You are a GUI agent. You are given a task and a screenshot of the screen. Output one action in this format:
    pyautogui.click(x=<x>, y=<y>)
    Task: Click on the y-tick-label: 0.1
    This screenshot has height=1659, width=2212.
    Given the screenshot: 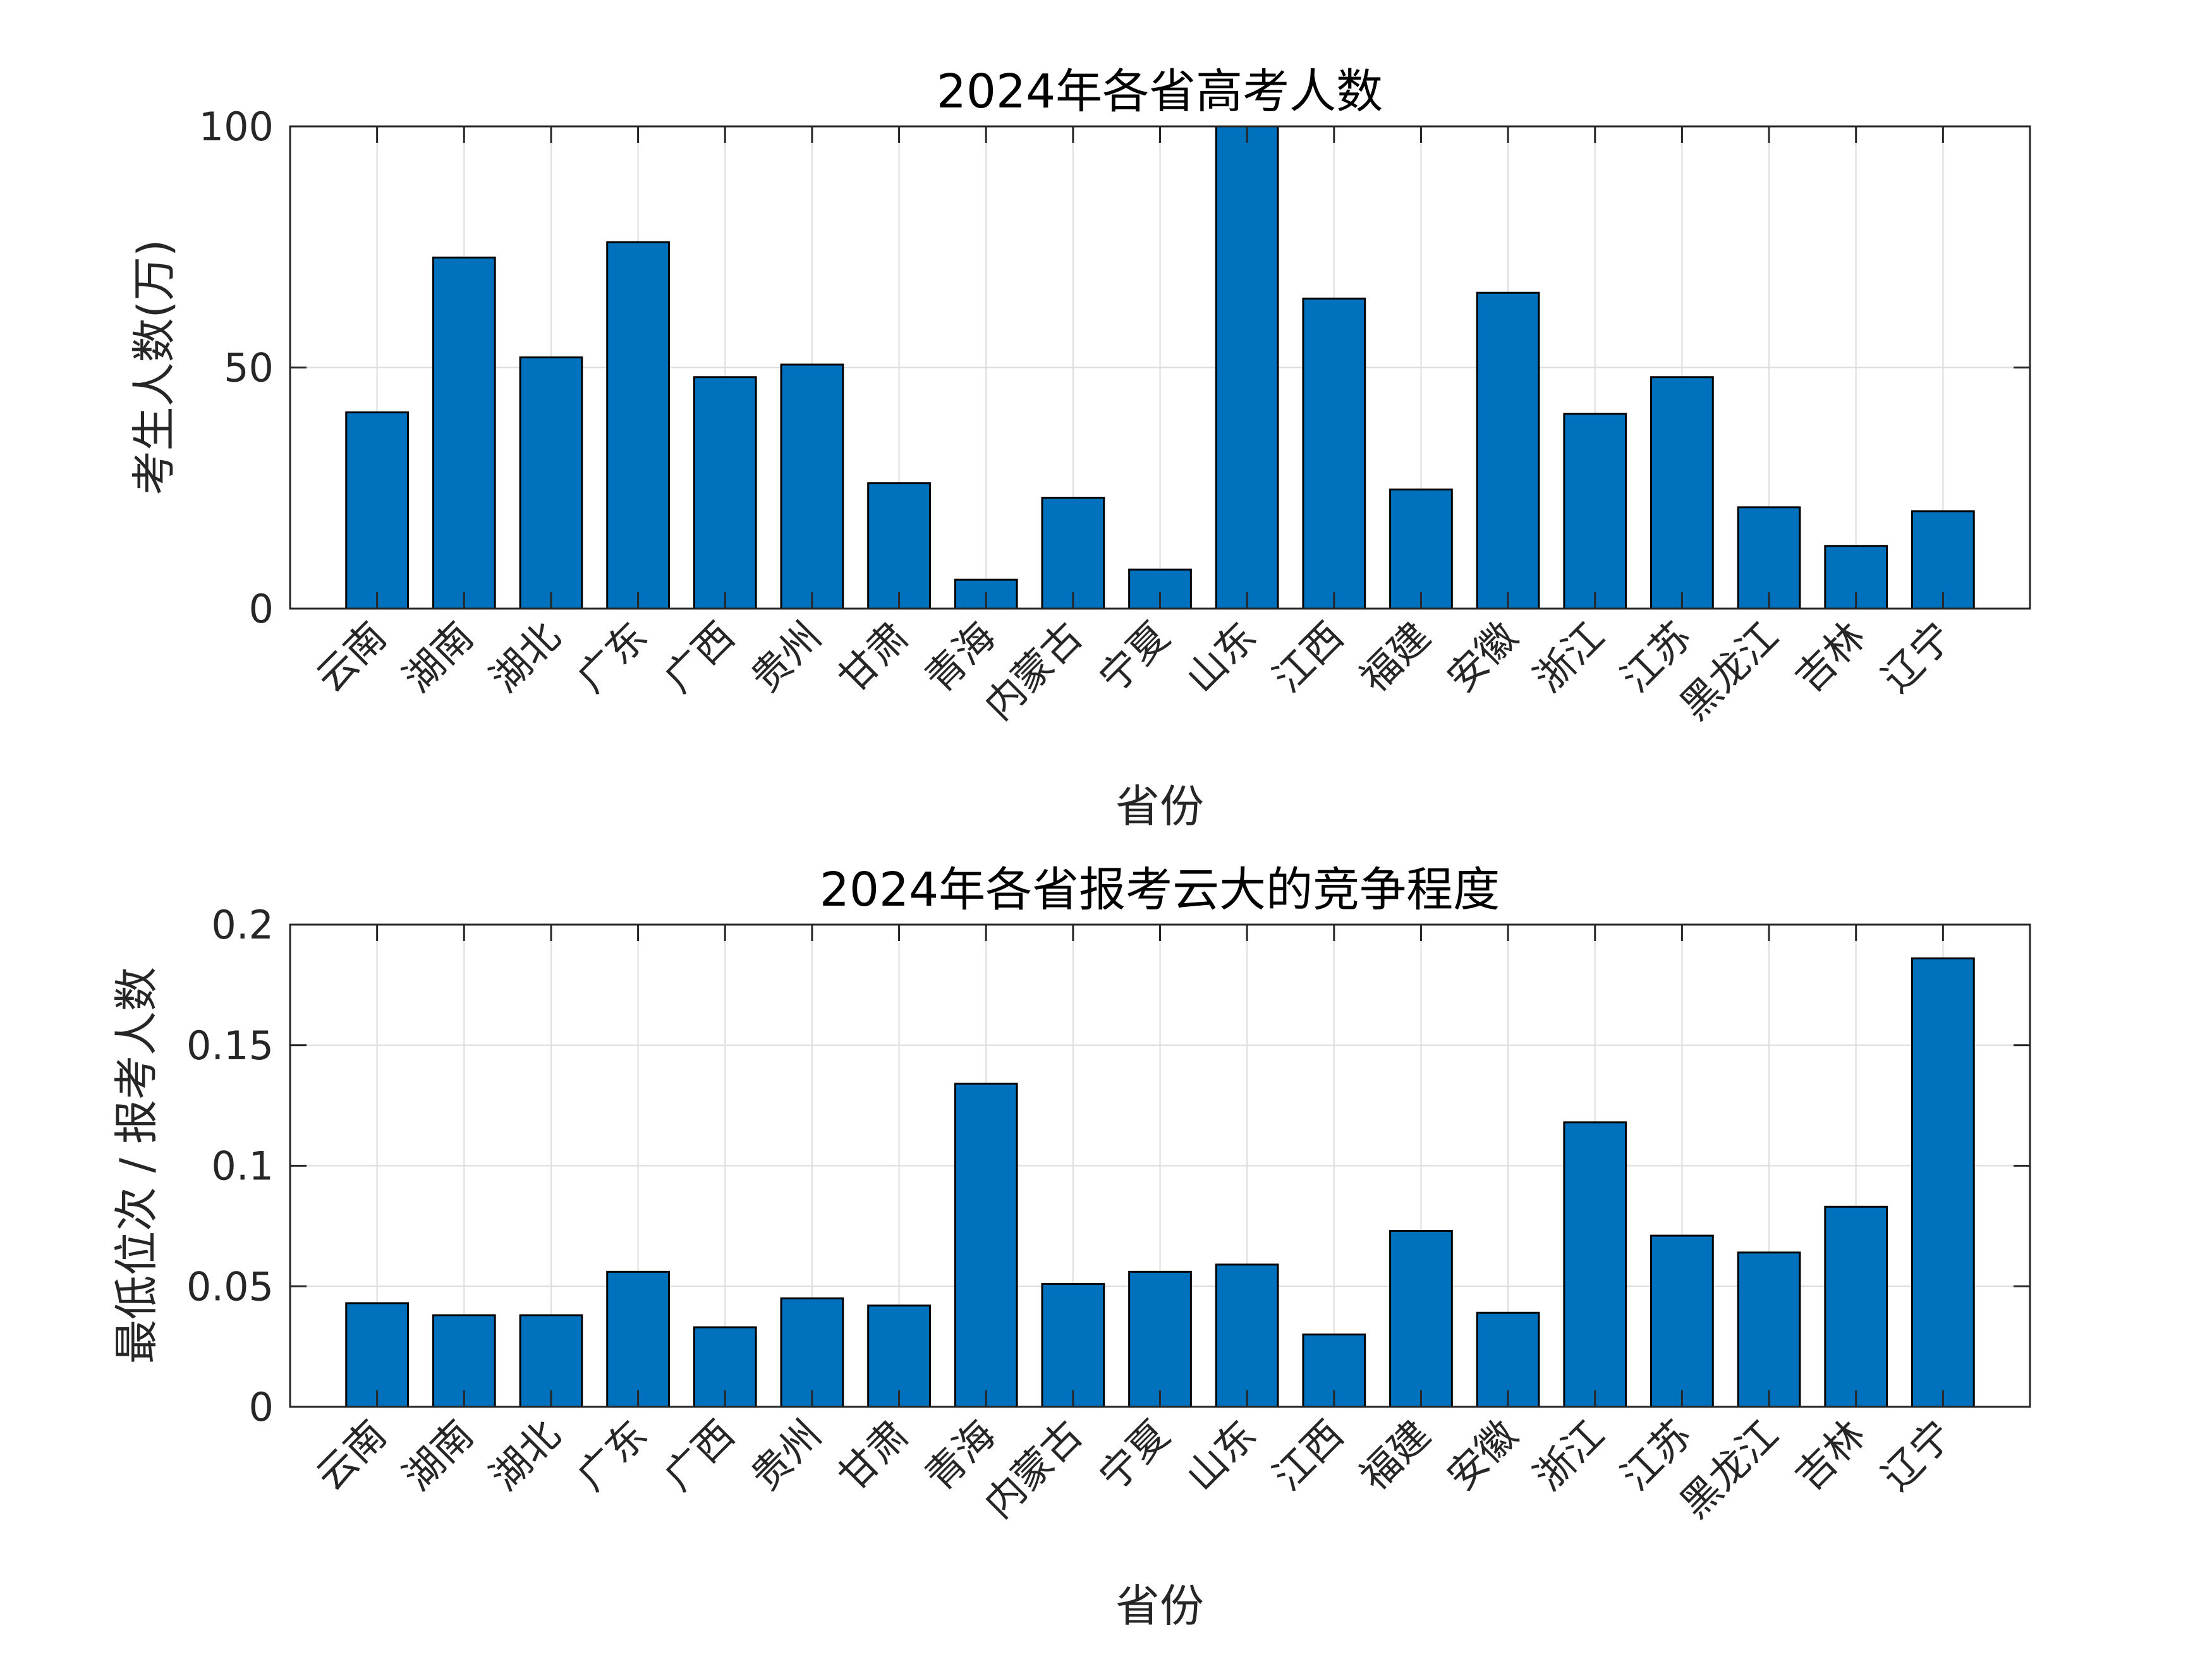 What is the action you would take?
    pyautogui.click(x=242, y=1166)
    